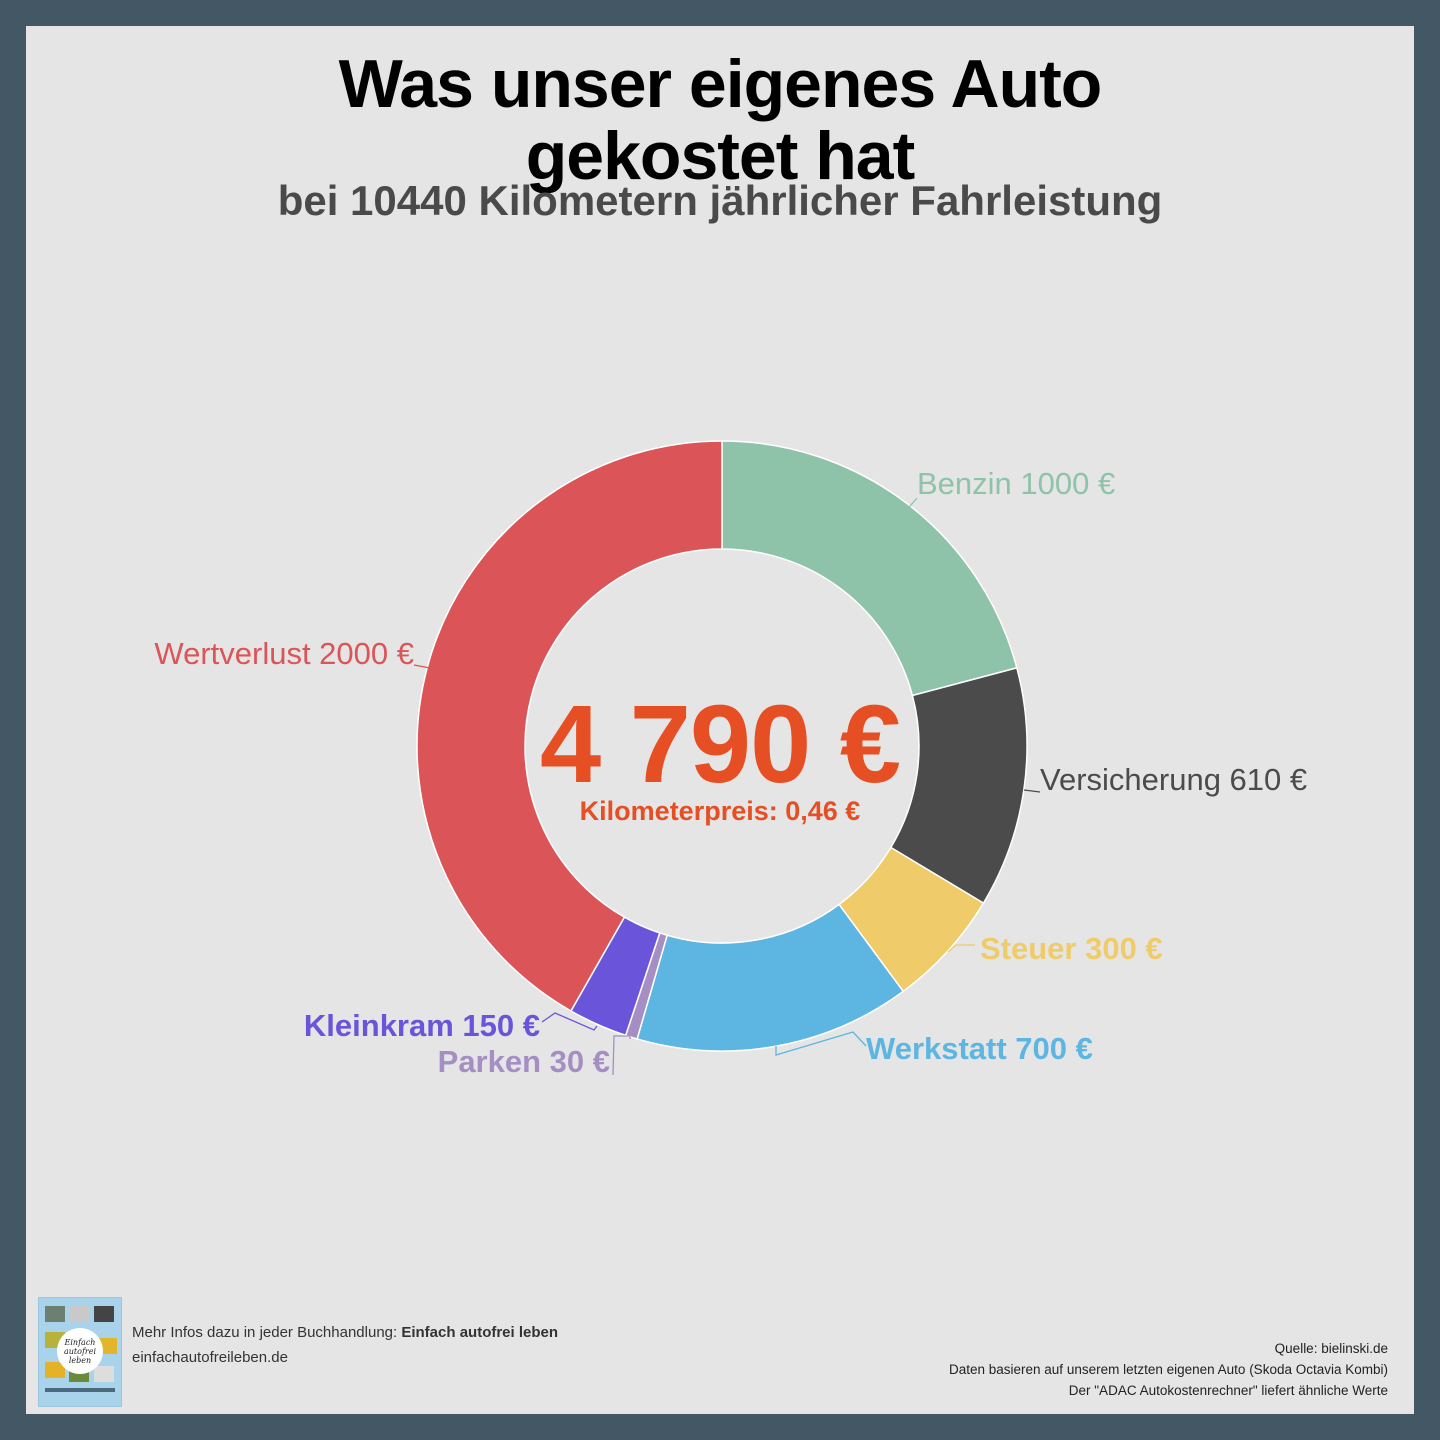 This screenshot has width=1440, height=1440. What do you see at coordinates (911, 505) in the screenshot?
I see `leader-benzin` at bounding box center [911, 505].